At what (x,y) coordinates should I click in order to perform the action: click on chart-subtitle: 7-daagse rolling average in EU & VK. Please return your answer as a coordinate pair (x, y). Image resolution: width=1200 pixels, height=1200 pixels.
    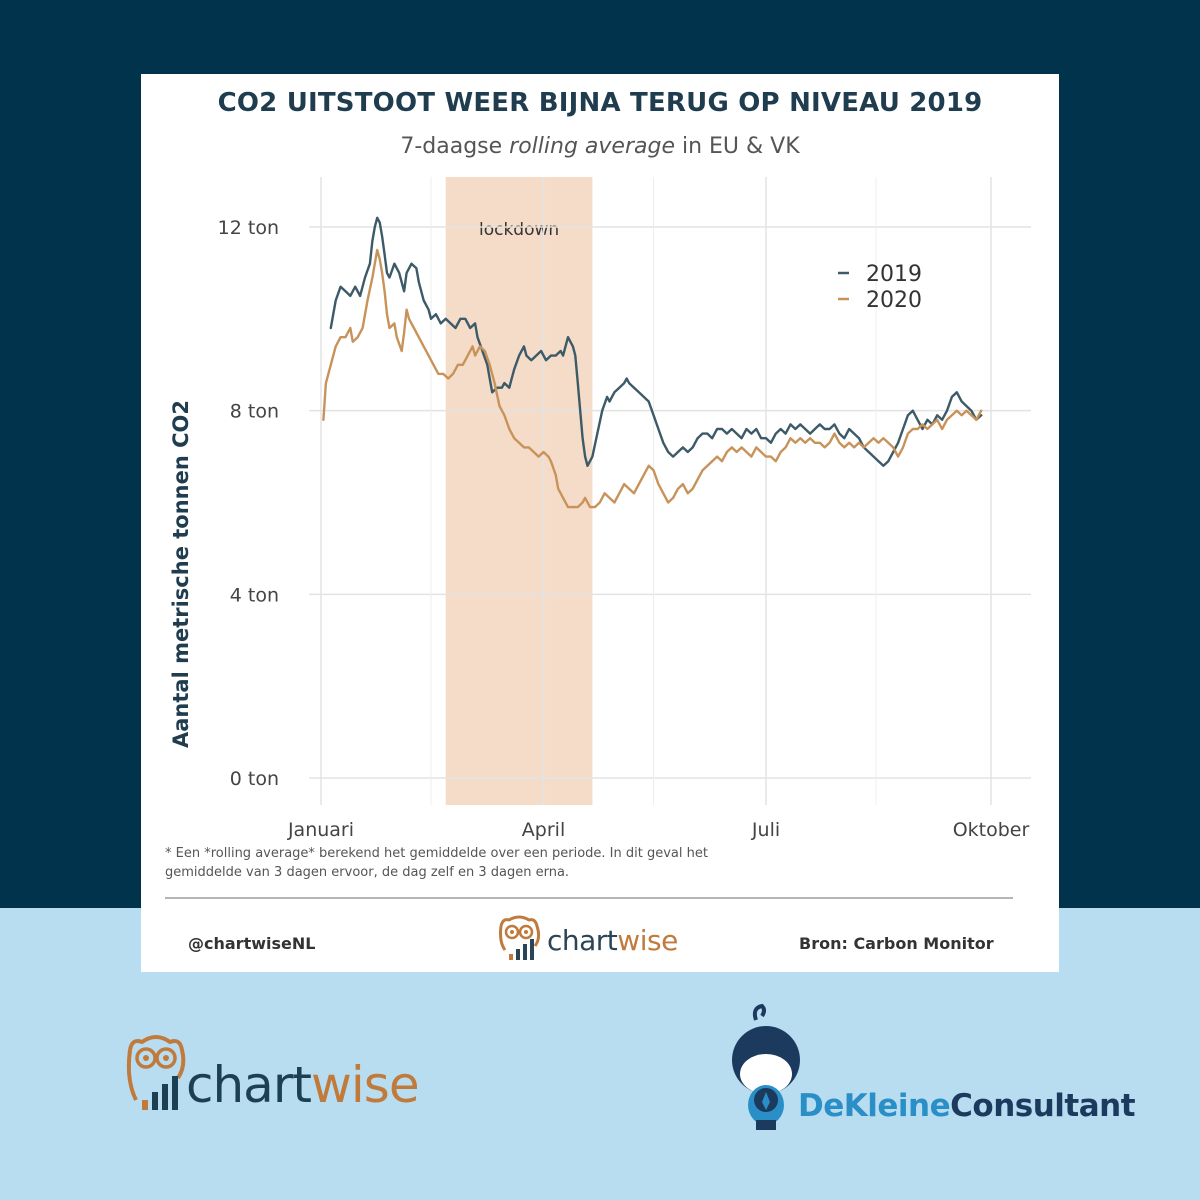
    Looking at the image, I should click on (600, 146).